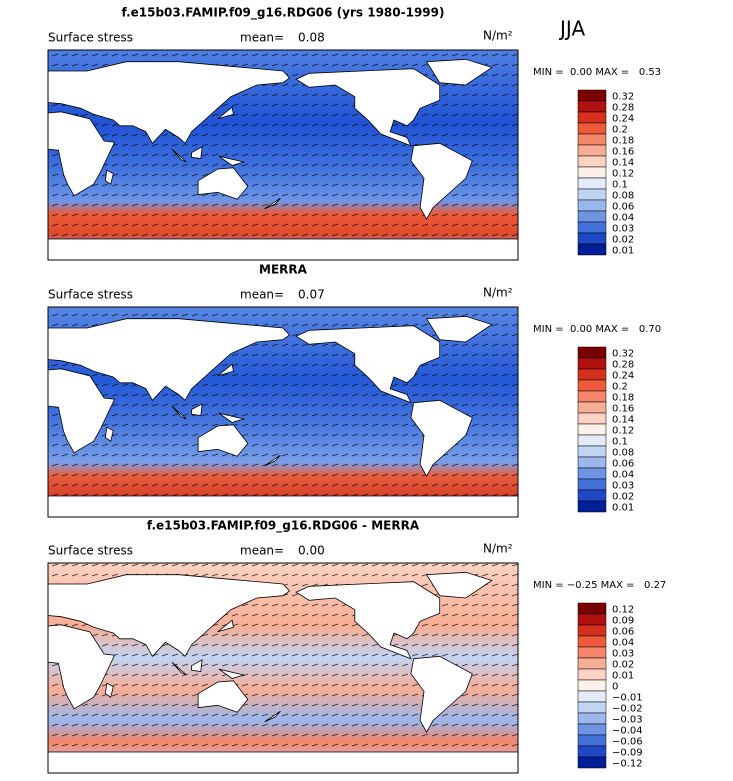  Describe the element at coordinates (90, 38) in the screenshot. I see `field-label: Surface stress` at that location.